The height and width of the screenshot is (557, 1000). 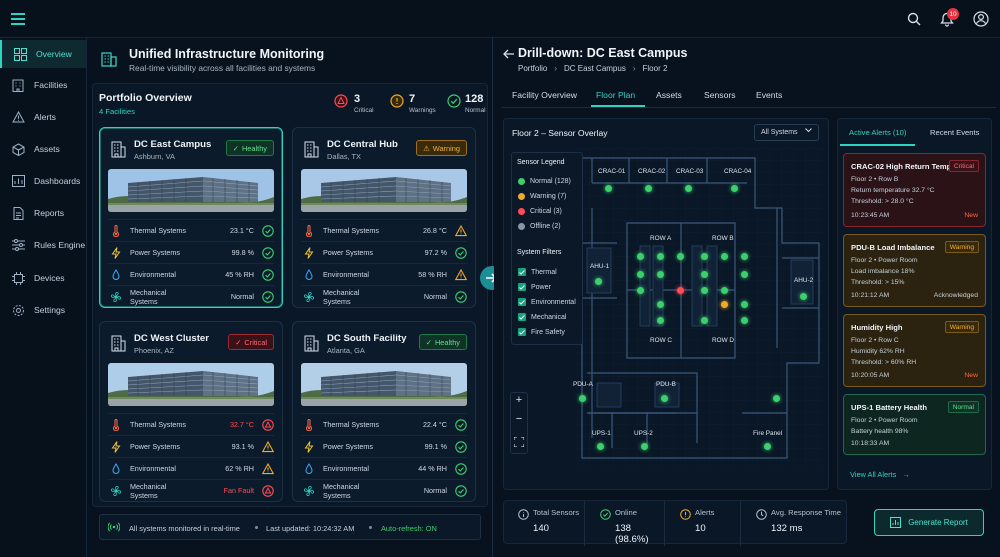 I want to click on alert-circle-icon, so click(x=685, y=514).